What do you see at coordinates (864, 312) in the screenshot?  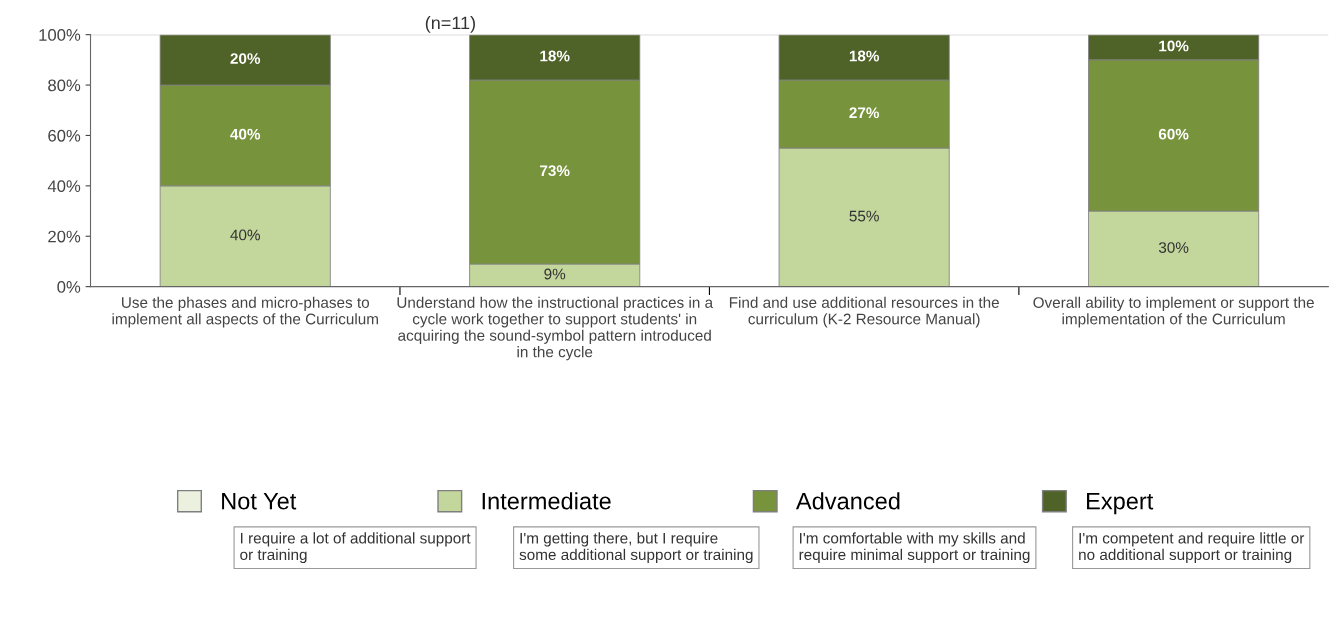 I see `x-tick-label: Find and use additional resources in the curriculum (K-2 Resource Manual)` at bounding box center [864, 312].